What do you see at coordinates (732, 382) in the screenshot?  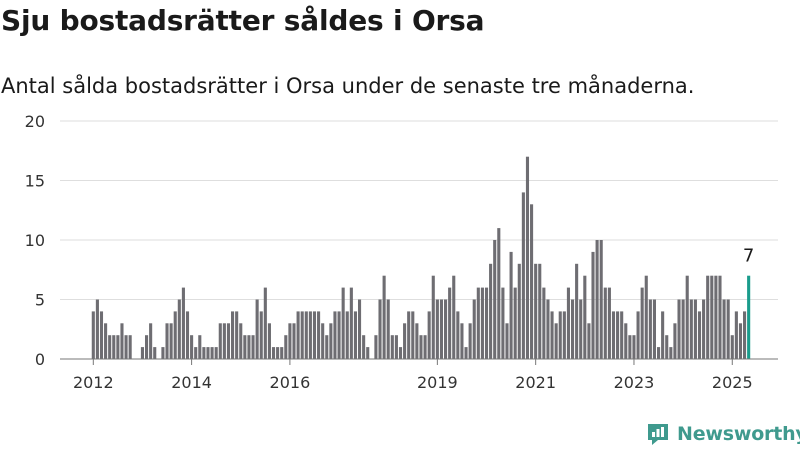 I see `x-tick-label: 2025` at bounding box center [732, 382].